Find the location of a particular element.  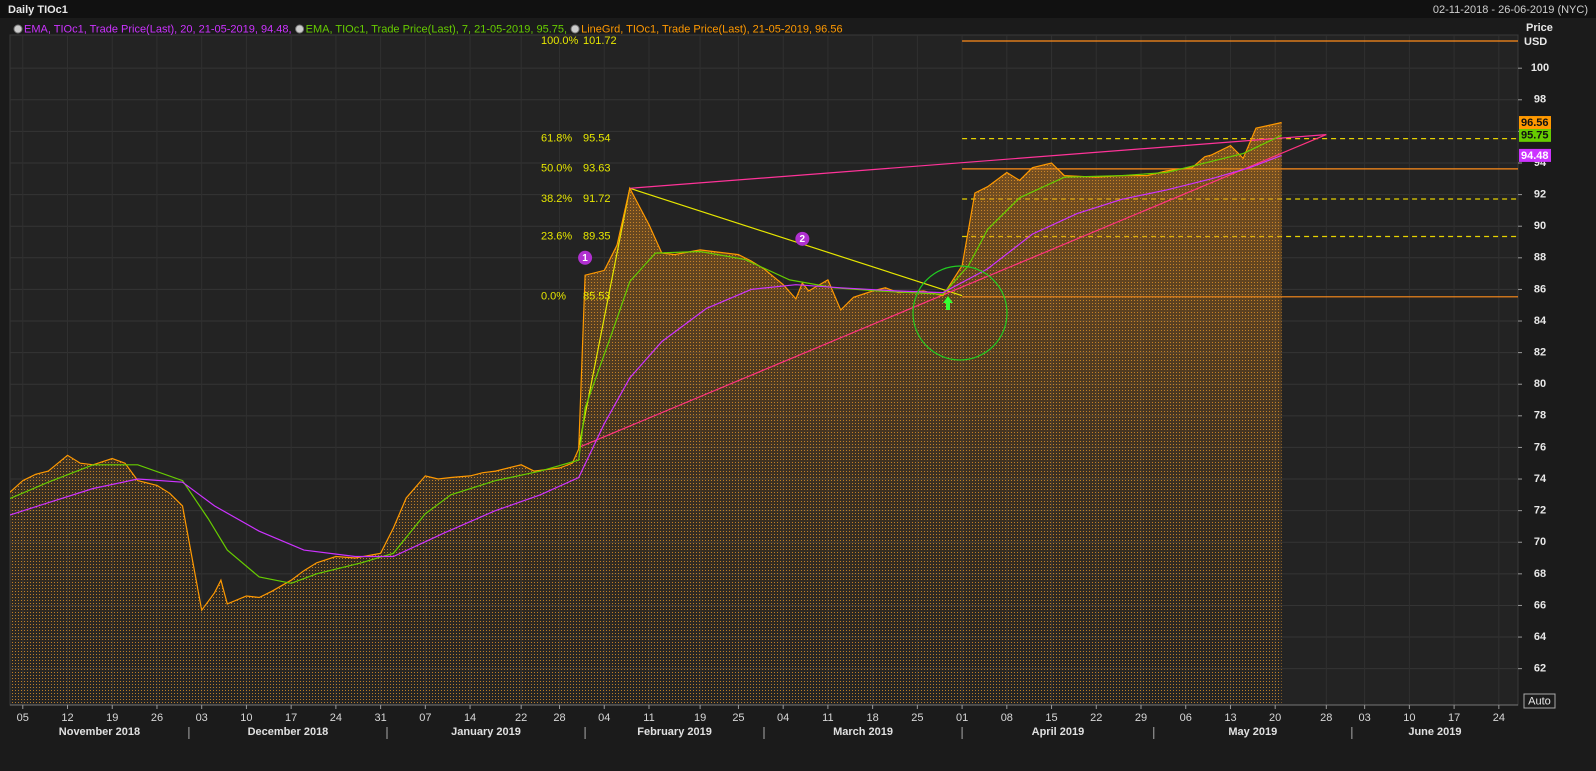

y-tick-label: 64 is located at coordinates (1540, 637).